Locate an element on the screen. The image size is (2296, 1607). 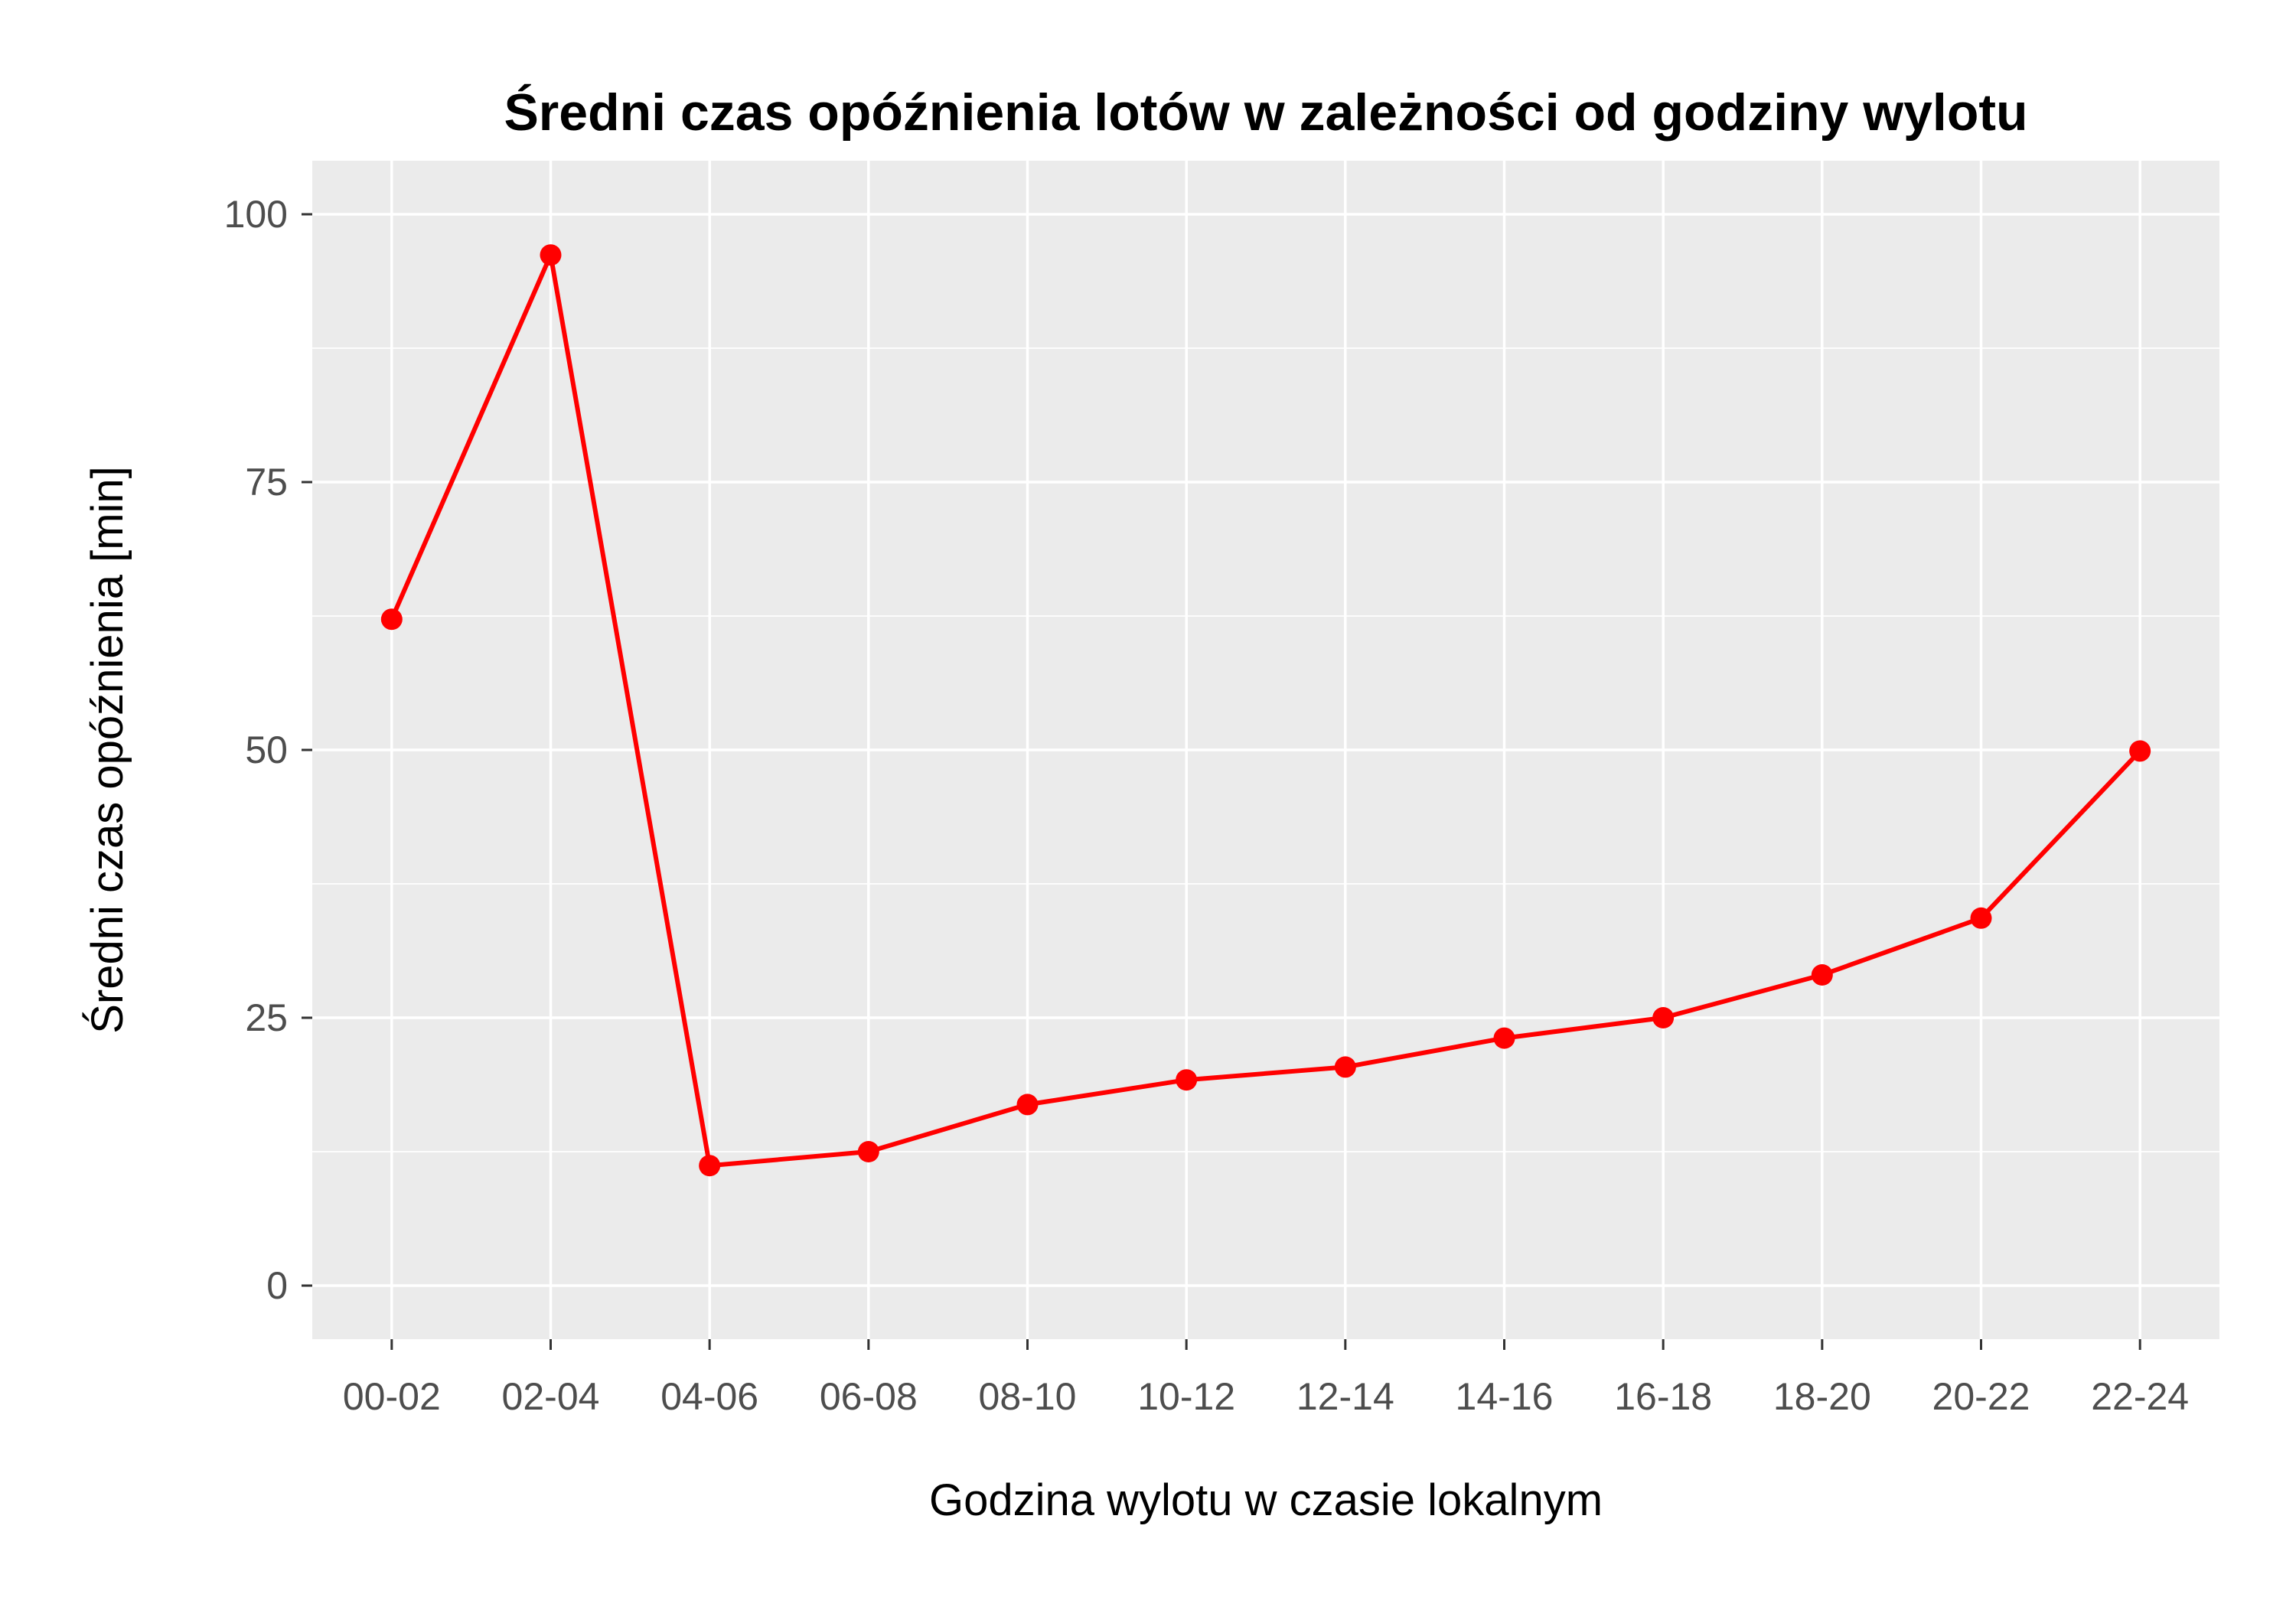
y-tick-label: 25 is located at coordinates (266, 1017).